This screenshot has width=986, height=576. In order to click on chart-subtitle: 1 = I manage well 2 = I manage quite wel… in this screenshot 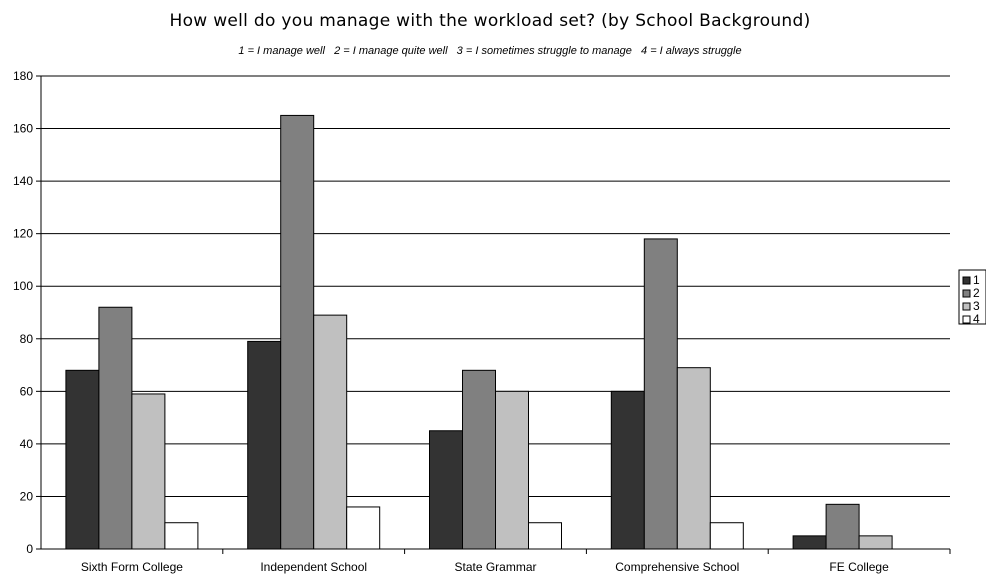, I will do `click(489, 51)`.